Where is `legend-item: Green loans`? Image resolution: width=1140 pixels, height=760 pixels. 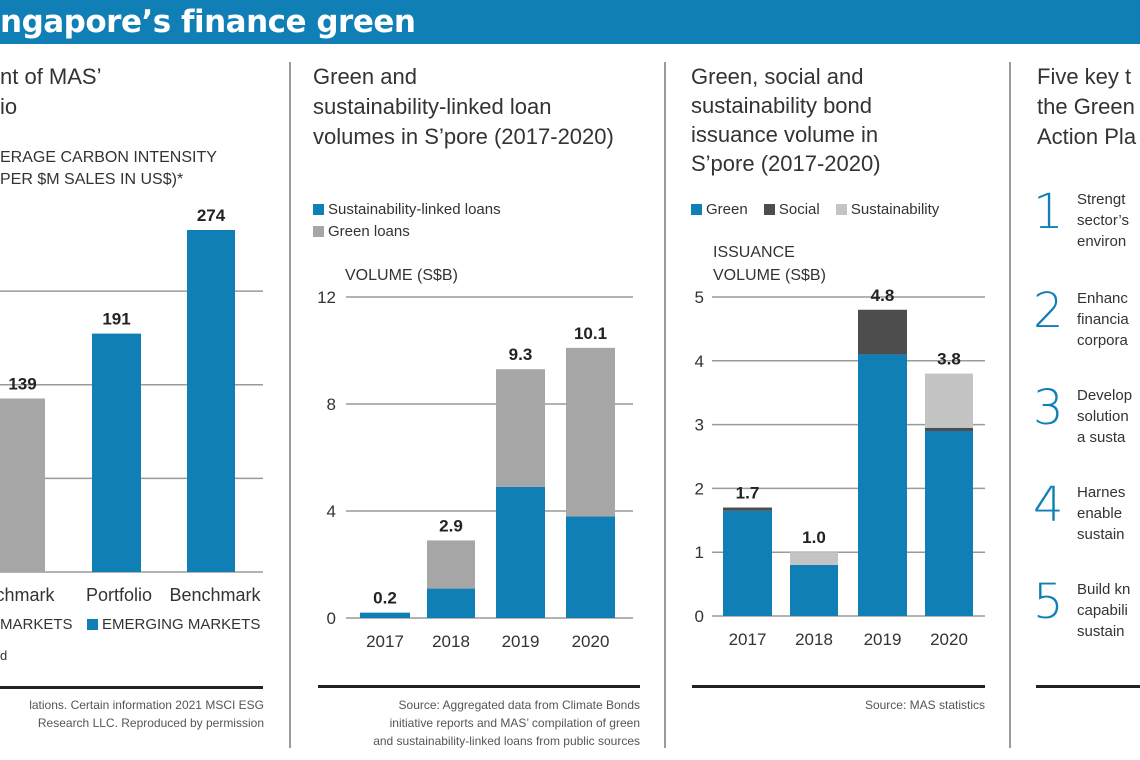
legend-item: Green loans is located at coordinates (407, 232).